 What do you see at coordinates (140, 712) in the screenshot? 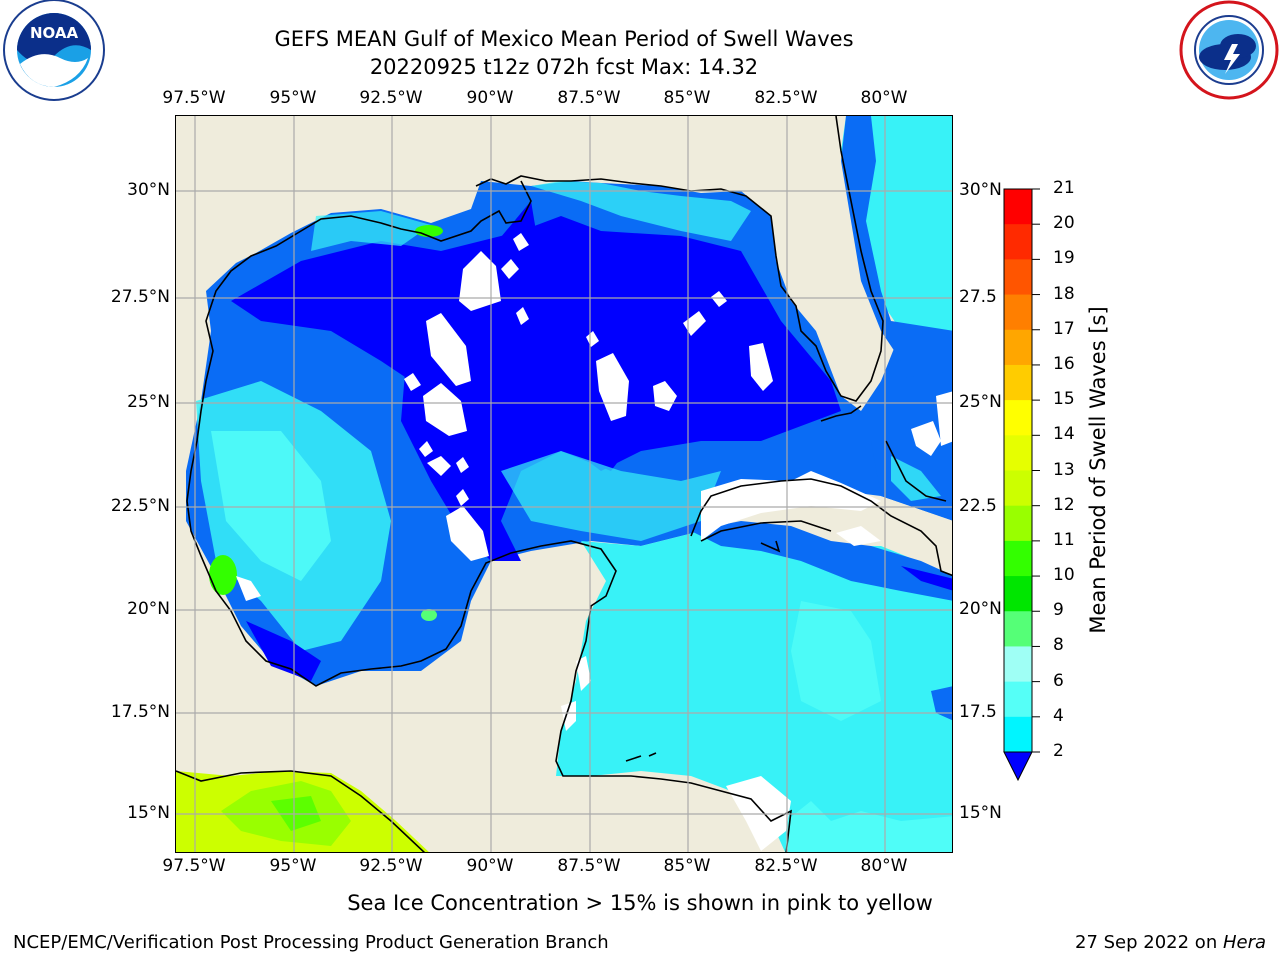
I see `lat-label-left: 17.5°N` at bounding box center [140, 712].